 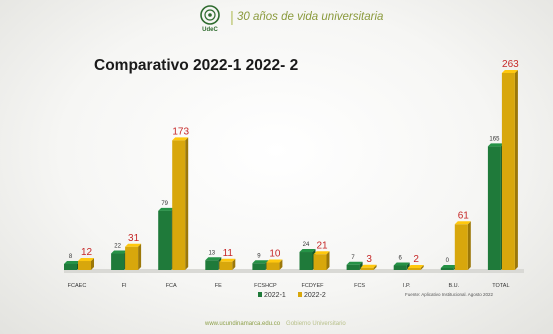 I want to click on bar-2022-1-fcshcp, so click(x=259, y=266).